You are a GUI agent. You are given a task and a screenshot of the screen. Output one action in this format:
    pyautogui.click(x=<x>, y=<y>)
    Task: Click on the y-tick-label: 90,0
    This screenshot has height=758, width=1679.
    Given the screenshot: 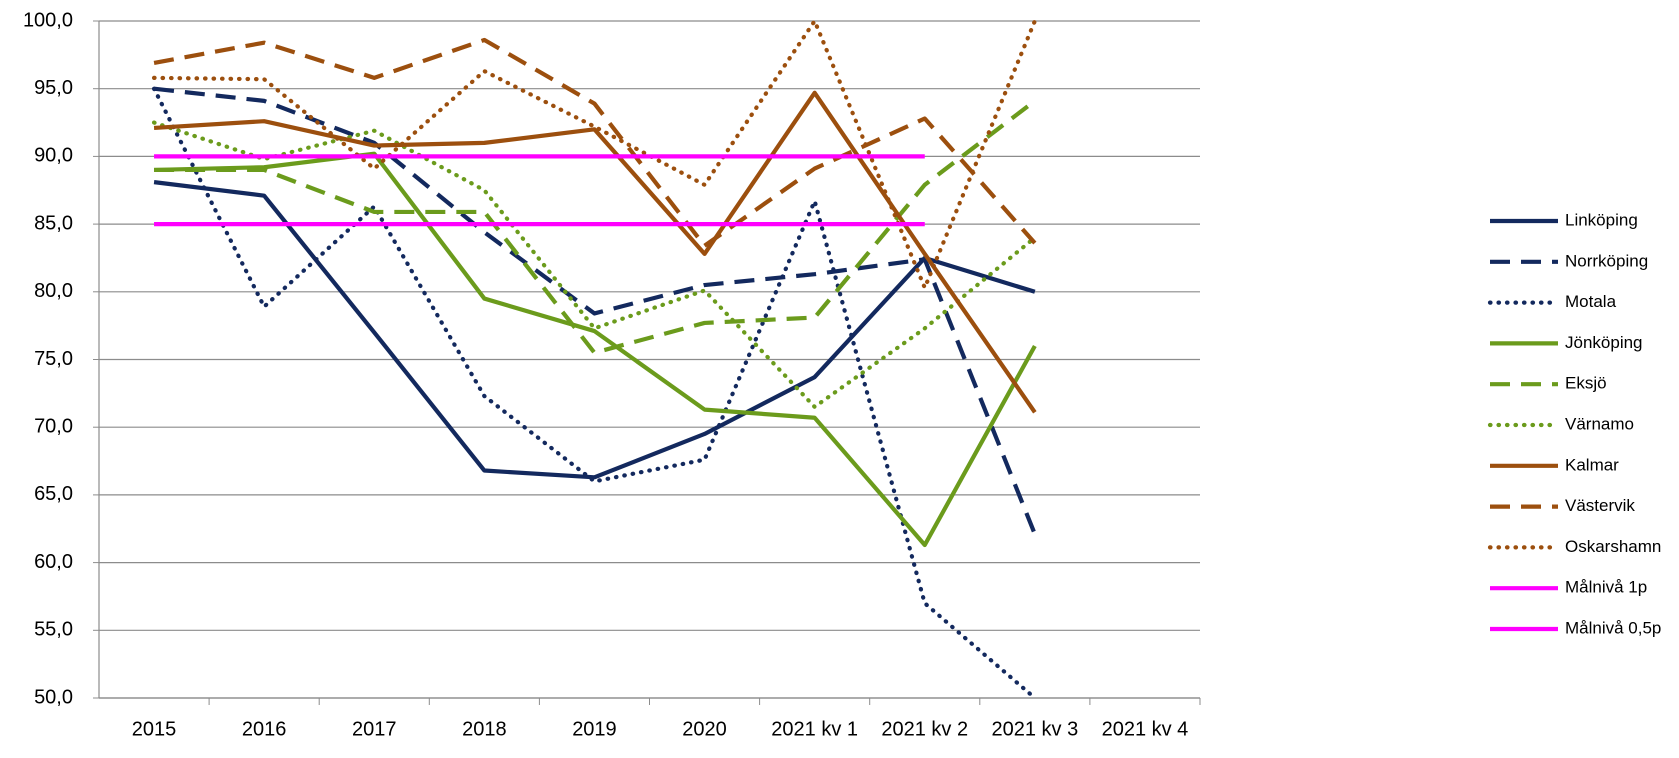 What is the action you would take?
    pyautogui.click(x=53, y=156)
    